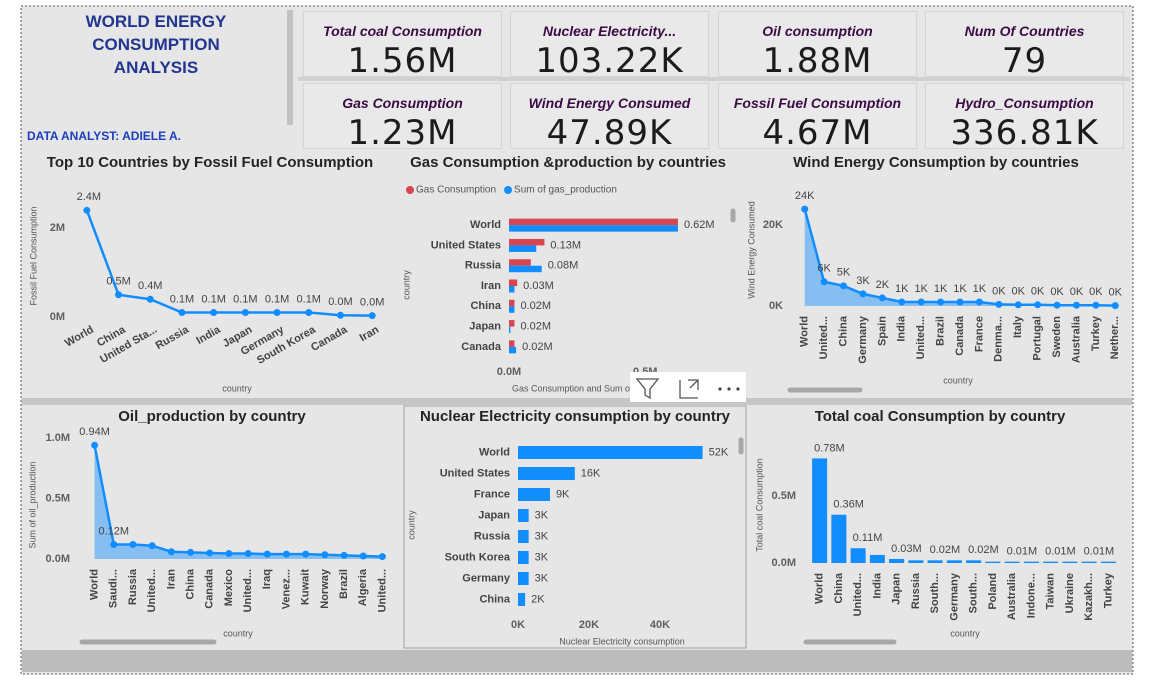 The width and height of the screenshot is (1162, 682). I want to click on data-label: 24K, so click(805, 196).